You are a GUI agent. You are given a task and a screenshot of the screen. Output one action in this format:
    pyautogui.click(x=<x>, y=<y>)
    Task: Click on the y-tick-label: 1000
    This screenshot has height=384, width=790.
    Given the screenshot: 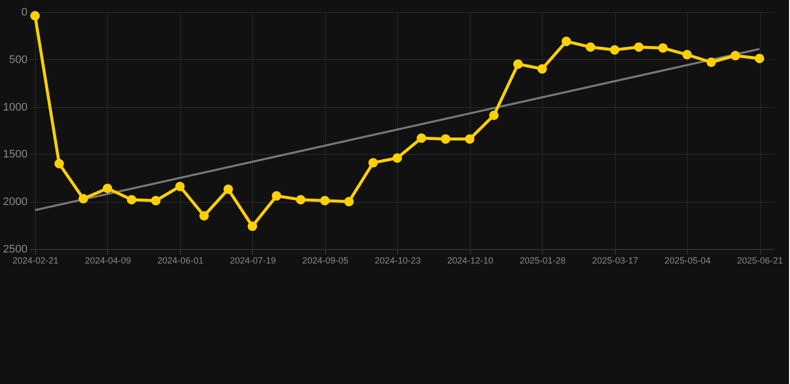 What is the action you would take?
    pyautogui.click(x=15, y=107)
    